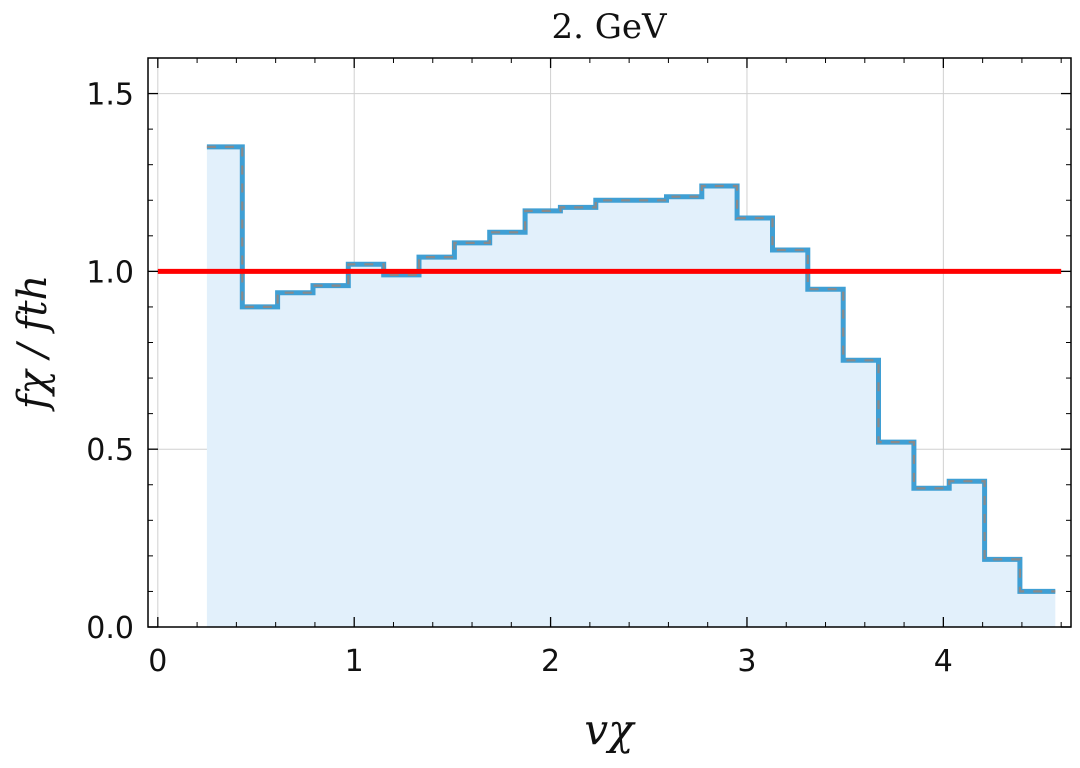 This screenshot has height=768, width=1080. I want to click on x-tick-label: 3, so click(746, 661).